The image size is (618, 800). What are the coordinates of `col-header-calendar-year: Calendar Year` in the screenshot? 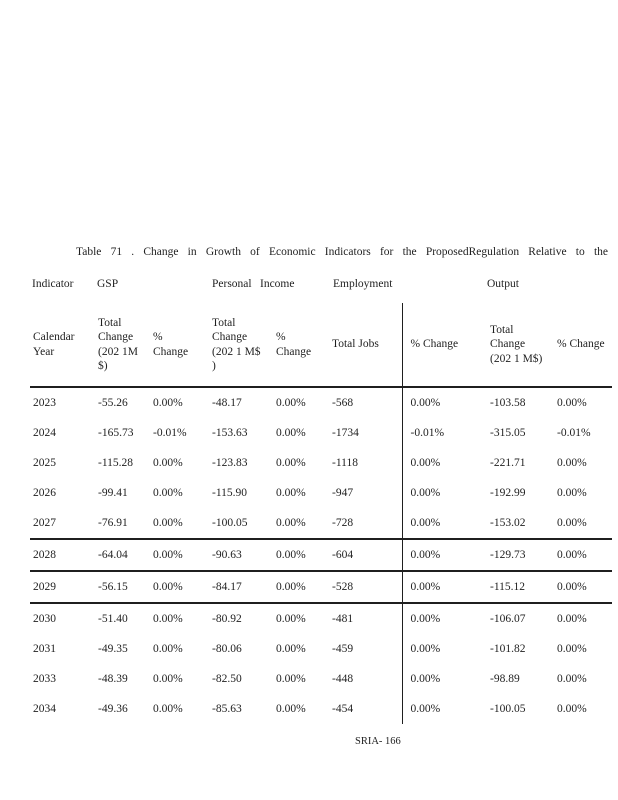 It's located at (62, 345).